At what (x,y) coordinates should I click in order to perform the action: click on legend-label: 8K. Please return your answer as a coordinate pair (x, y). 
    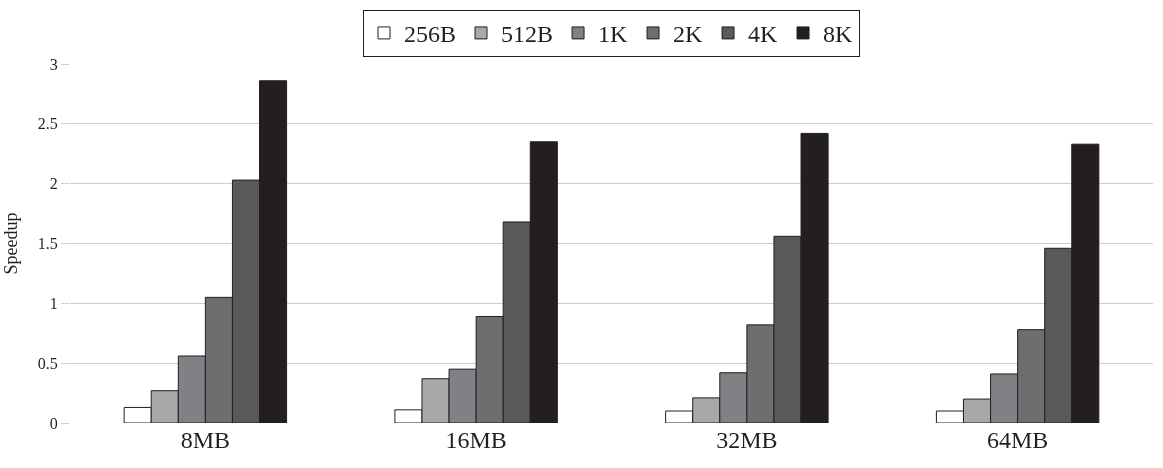
    Looking at the image, I should click on (838, 34).